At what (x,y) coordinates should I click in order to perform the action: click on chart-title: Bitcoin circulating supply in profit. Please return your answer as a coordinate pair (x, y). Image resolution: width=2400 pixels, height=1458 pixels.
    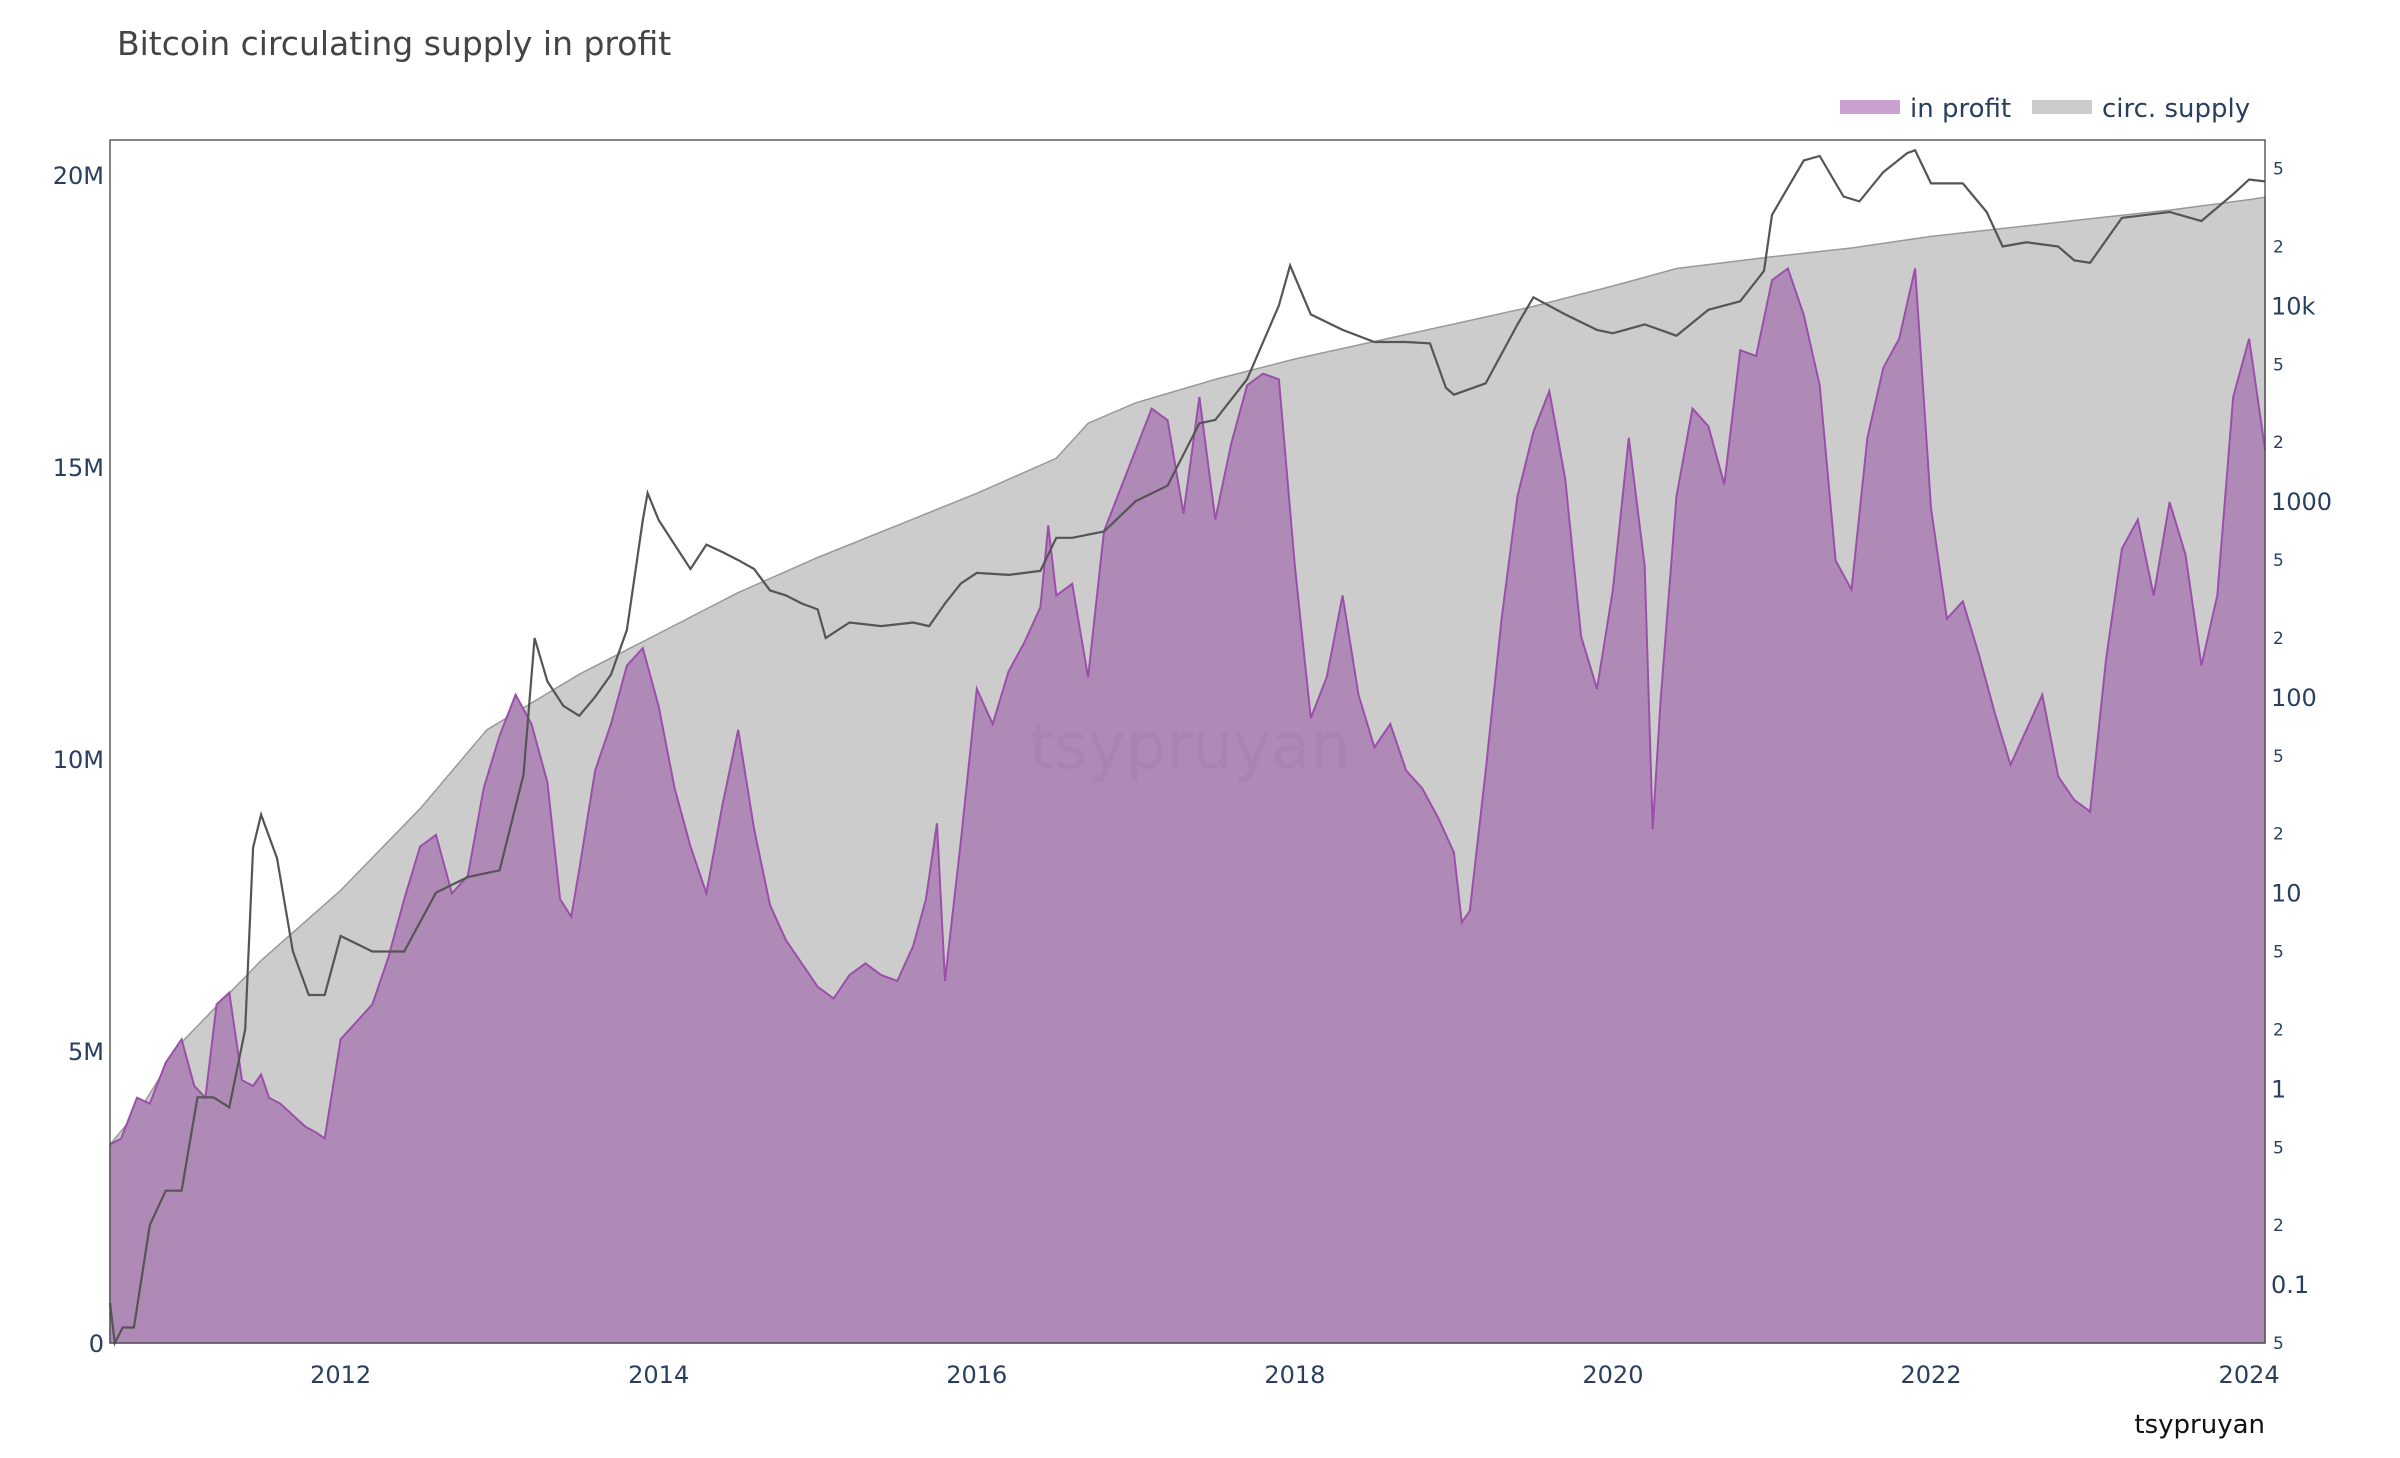
    Looking at the image, I should click on (394, 43).